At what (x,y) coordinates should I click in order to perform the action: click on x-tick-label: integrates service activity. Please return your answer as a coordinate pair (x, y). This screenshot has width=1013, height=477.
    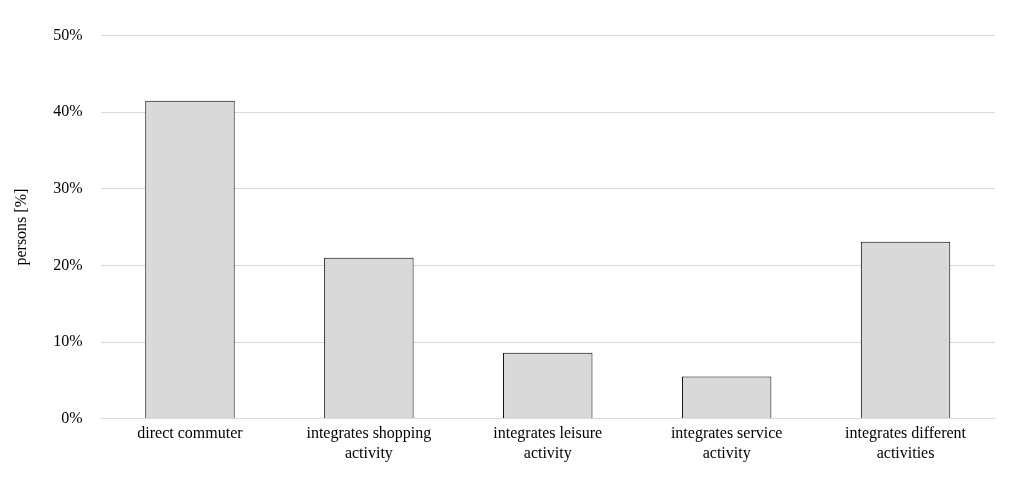
    Looking at the image, I should click on (726, 443).